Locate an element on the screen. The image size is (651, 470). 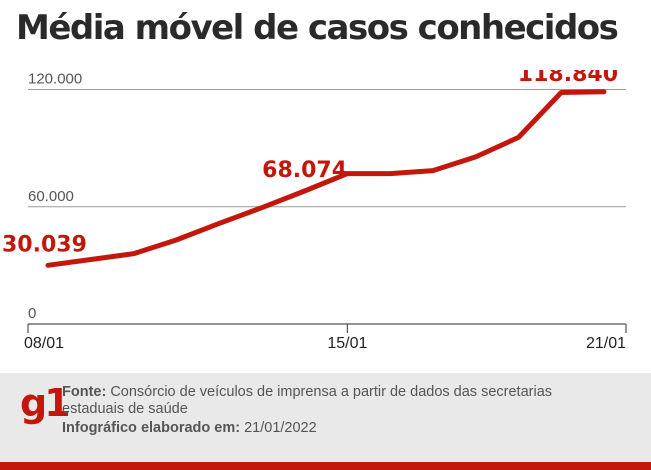
x-tick-label: 21/01 is located at coordinates (606, 343).